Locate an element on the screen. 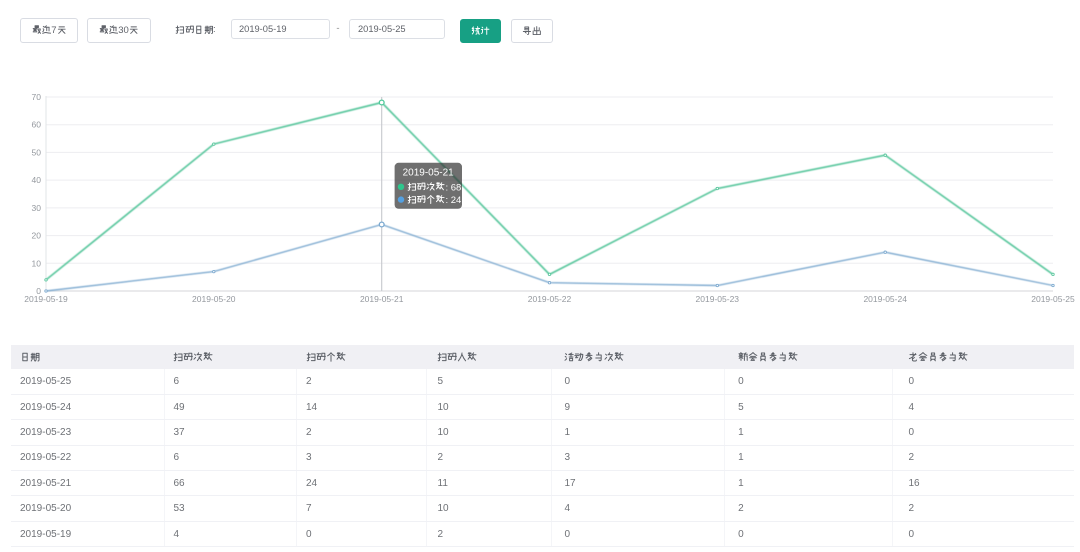 The height and width of the screenshot is (552, 1080). svg-text: 2019-05-25 is located at coordinates (1053, 299).